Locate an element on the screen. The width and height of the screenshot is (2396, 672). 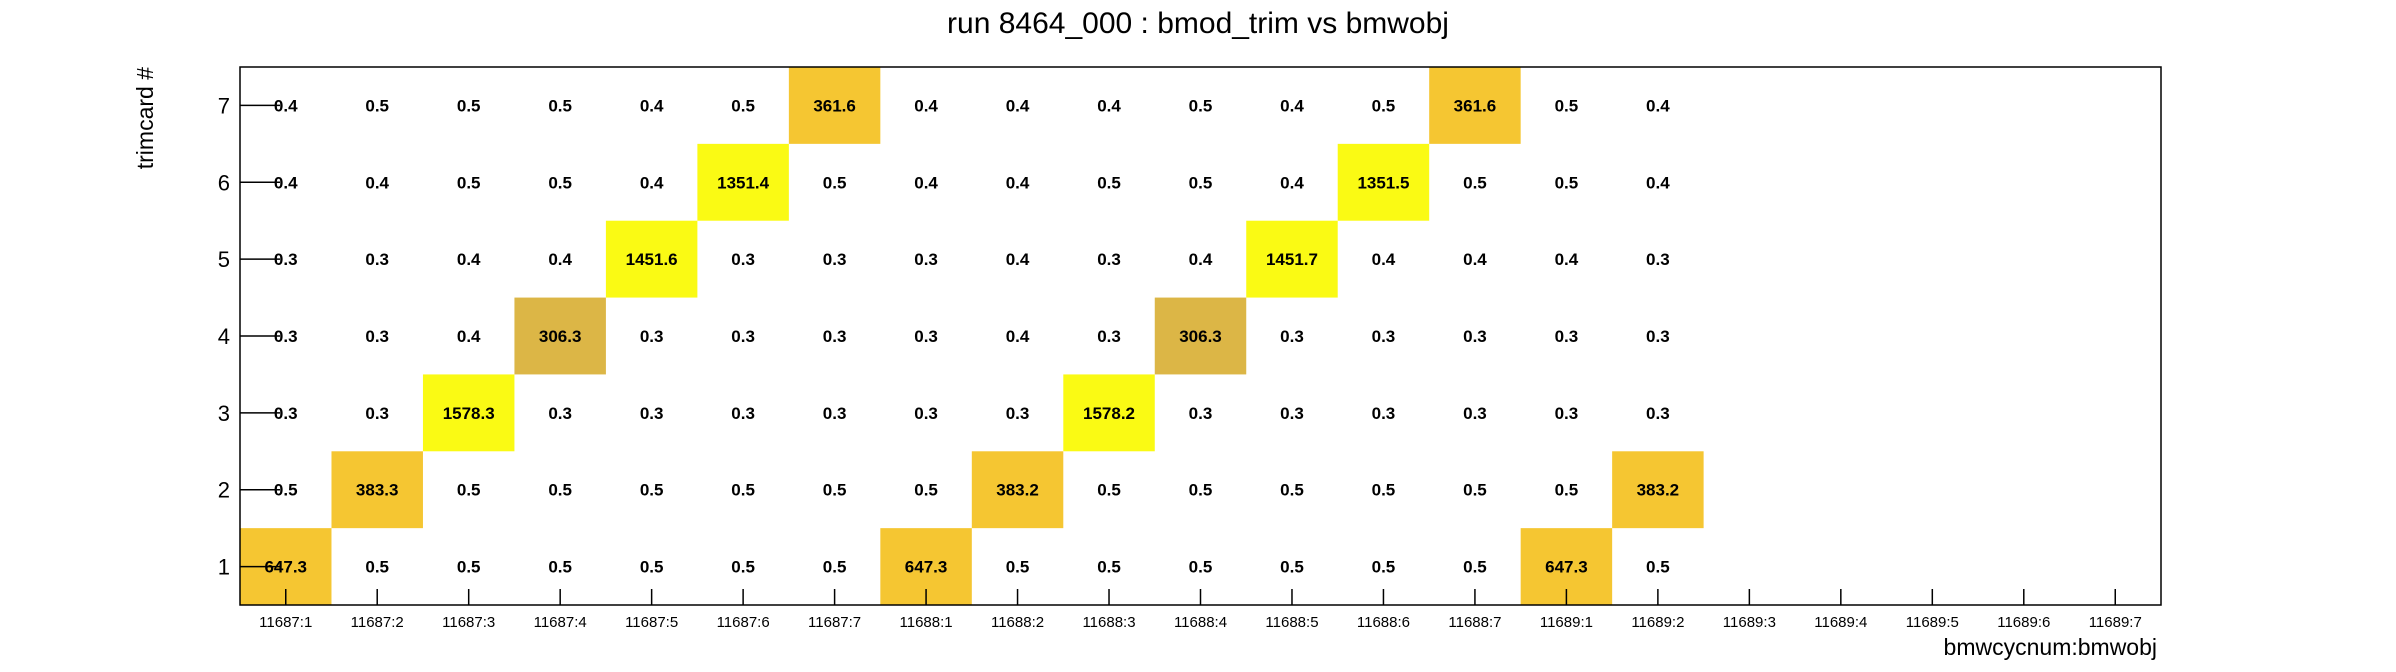
cell-value-label: 1451.6 is located at coordinates (652, 259).